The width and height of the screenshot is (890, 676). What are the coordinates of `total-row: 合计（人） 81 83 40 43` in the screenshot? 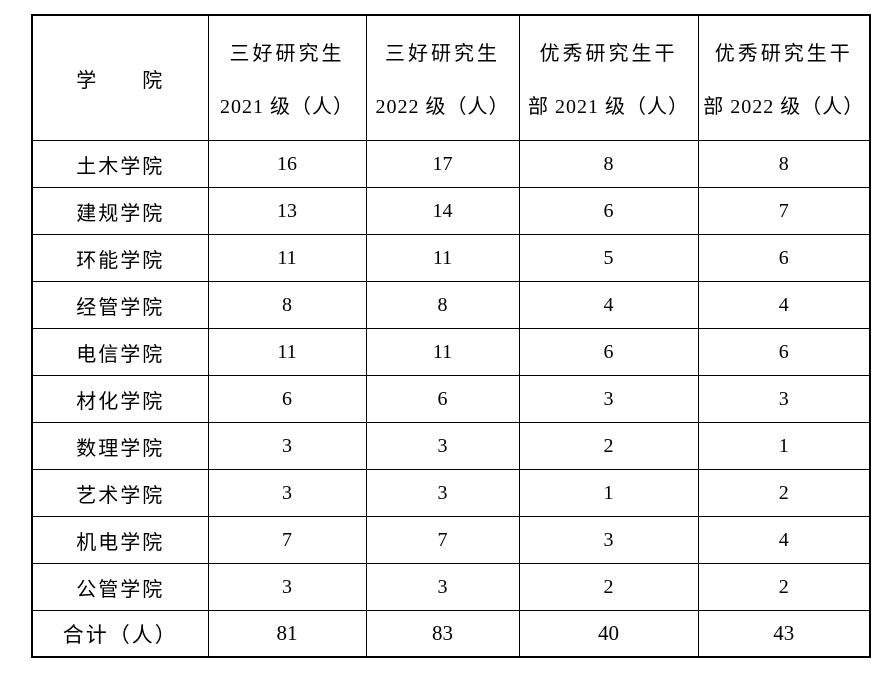 It's located at (451, 634).